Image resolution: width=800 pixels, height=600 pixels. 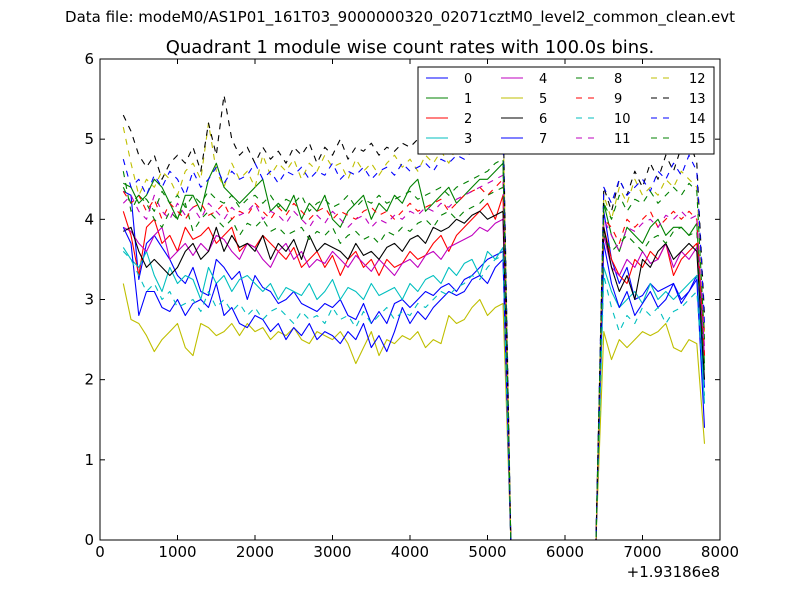 I want to click on legend-label-8: 8, so click(x=618, y=79).